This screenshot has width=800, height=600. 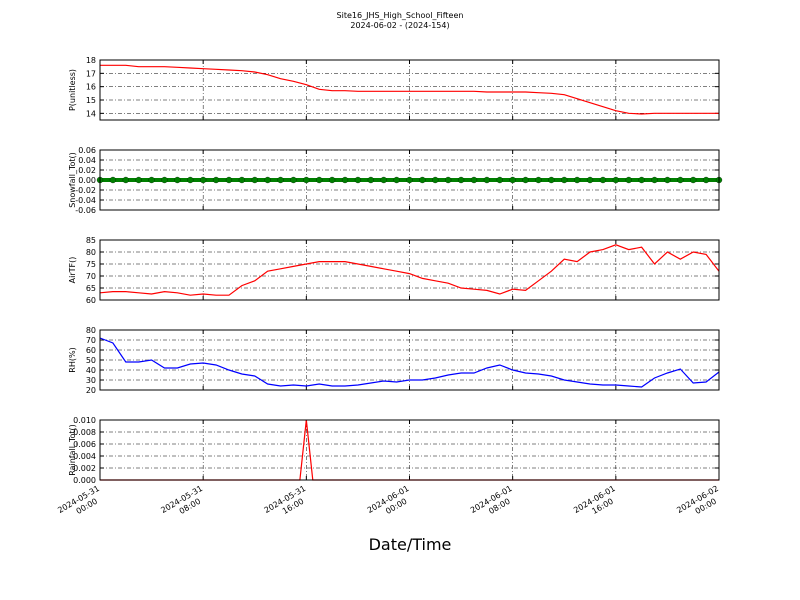 I want to click on y-tick-label: 16, so click(x=91, y=87).